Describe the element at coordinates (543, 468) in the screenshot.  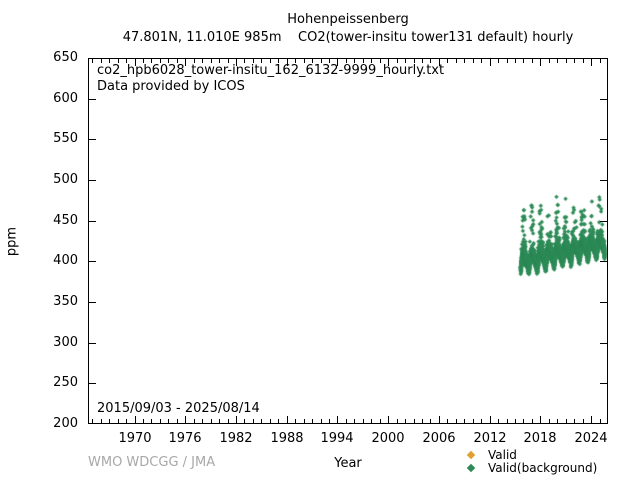
I see `legend-label-valid-background: Valid(background)` at that location.